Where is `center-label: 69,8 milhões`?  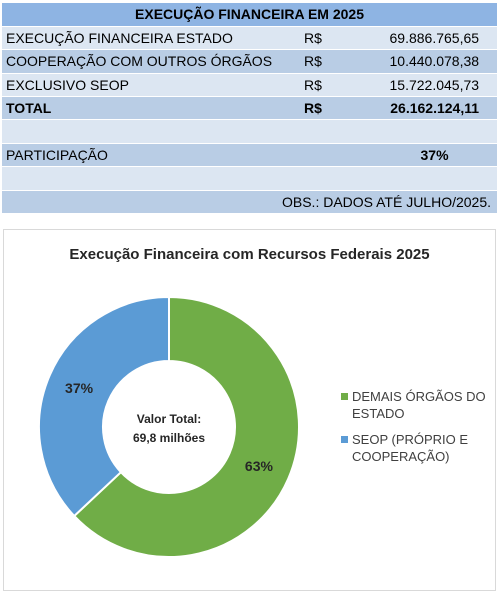
center-label: 69,8 milhões is located at coordinates (169, 438).